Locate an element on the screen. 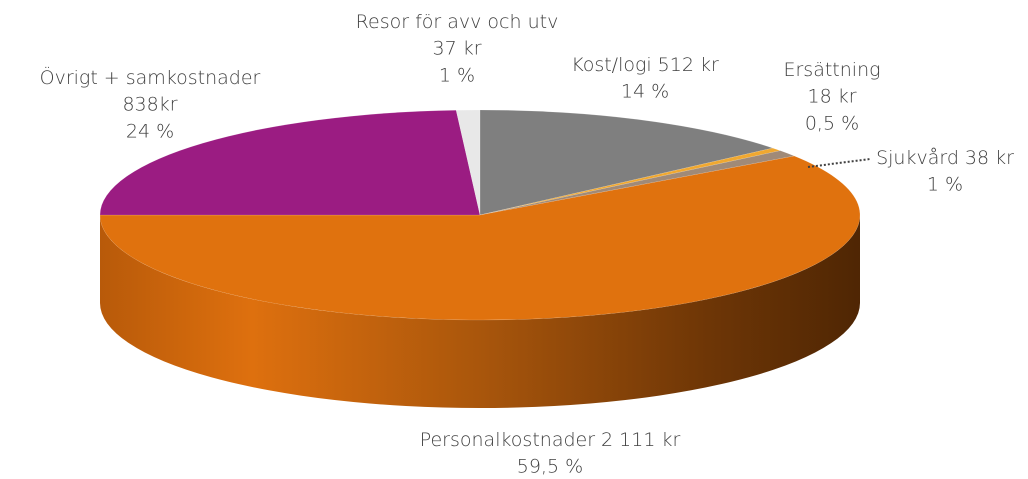  category-label: Personalkostnader 2 111 kr is located at coordinates (550, 440).